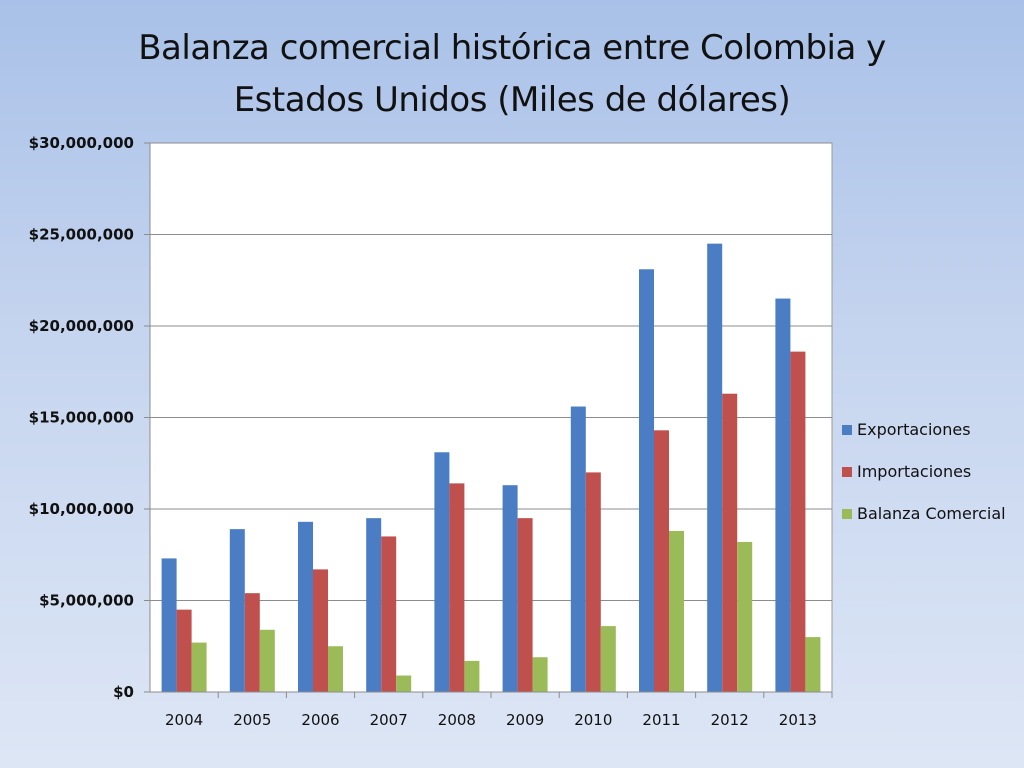 Image resolution: width=1024 pixels, height=768 pixels. What do you see at coordinates (730, 542) in the screenshot?
I see `bar-importaciones-2012` at bounding box center [730, 542].